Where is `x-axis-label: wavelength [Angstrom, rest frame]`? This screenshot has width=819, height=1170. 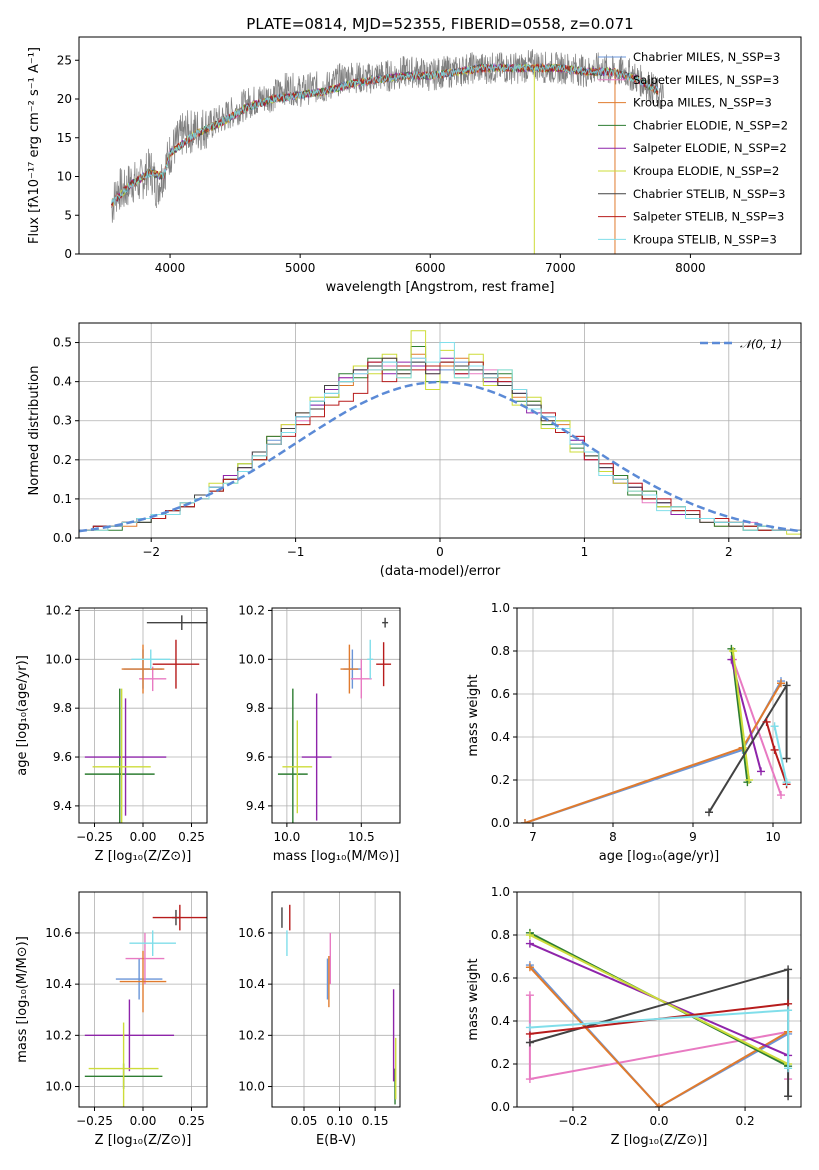 x-axis-label: wavelength [Angstrom, rest frame] is located at coordinates (440, 287).